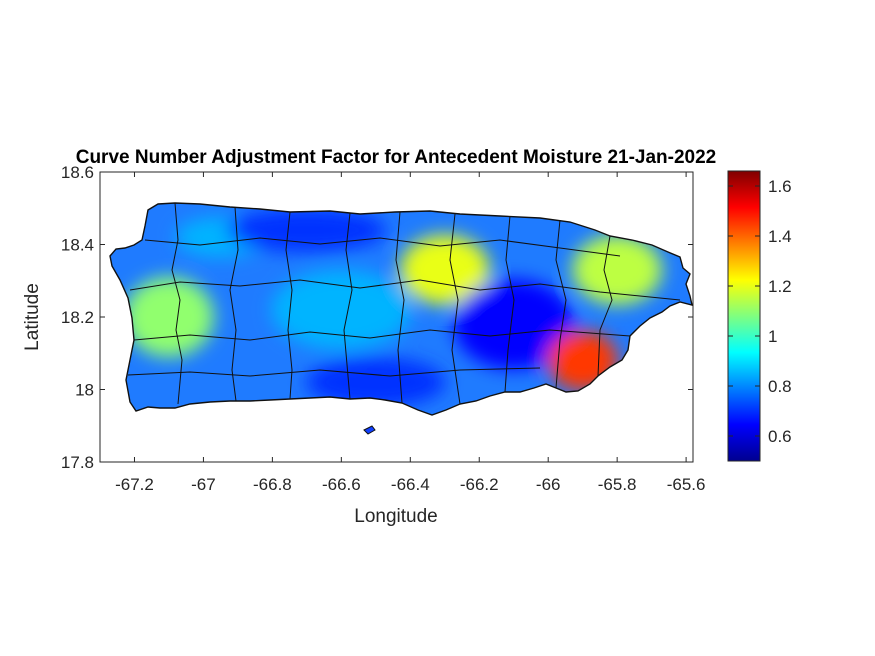  What do you see at coordinates (686, 484) in the screenshot?
I see `x-tick-label: -65.6` at bounding box center [686, 484].